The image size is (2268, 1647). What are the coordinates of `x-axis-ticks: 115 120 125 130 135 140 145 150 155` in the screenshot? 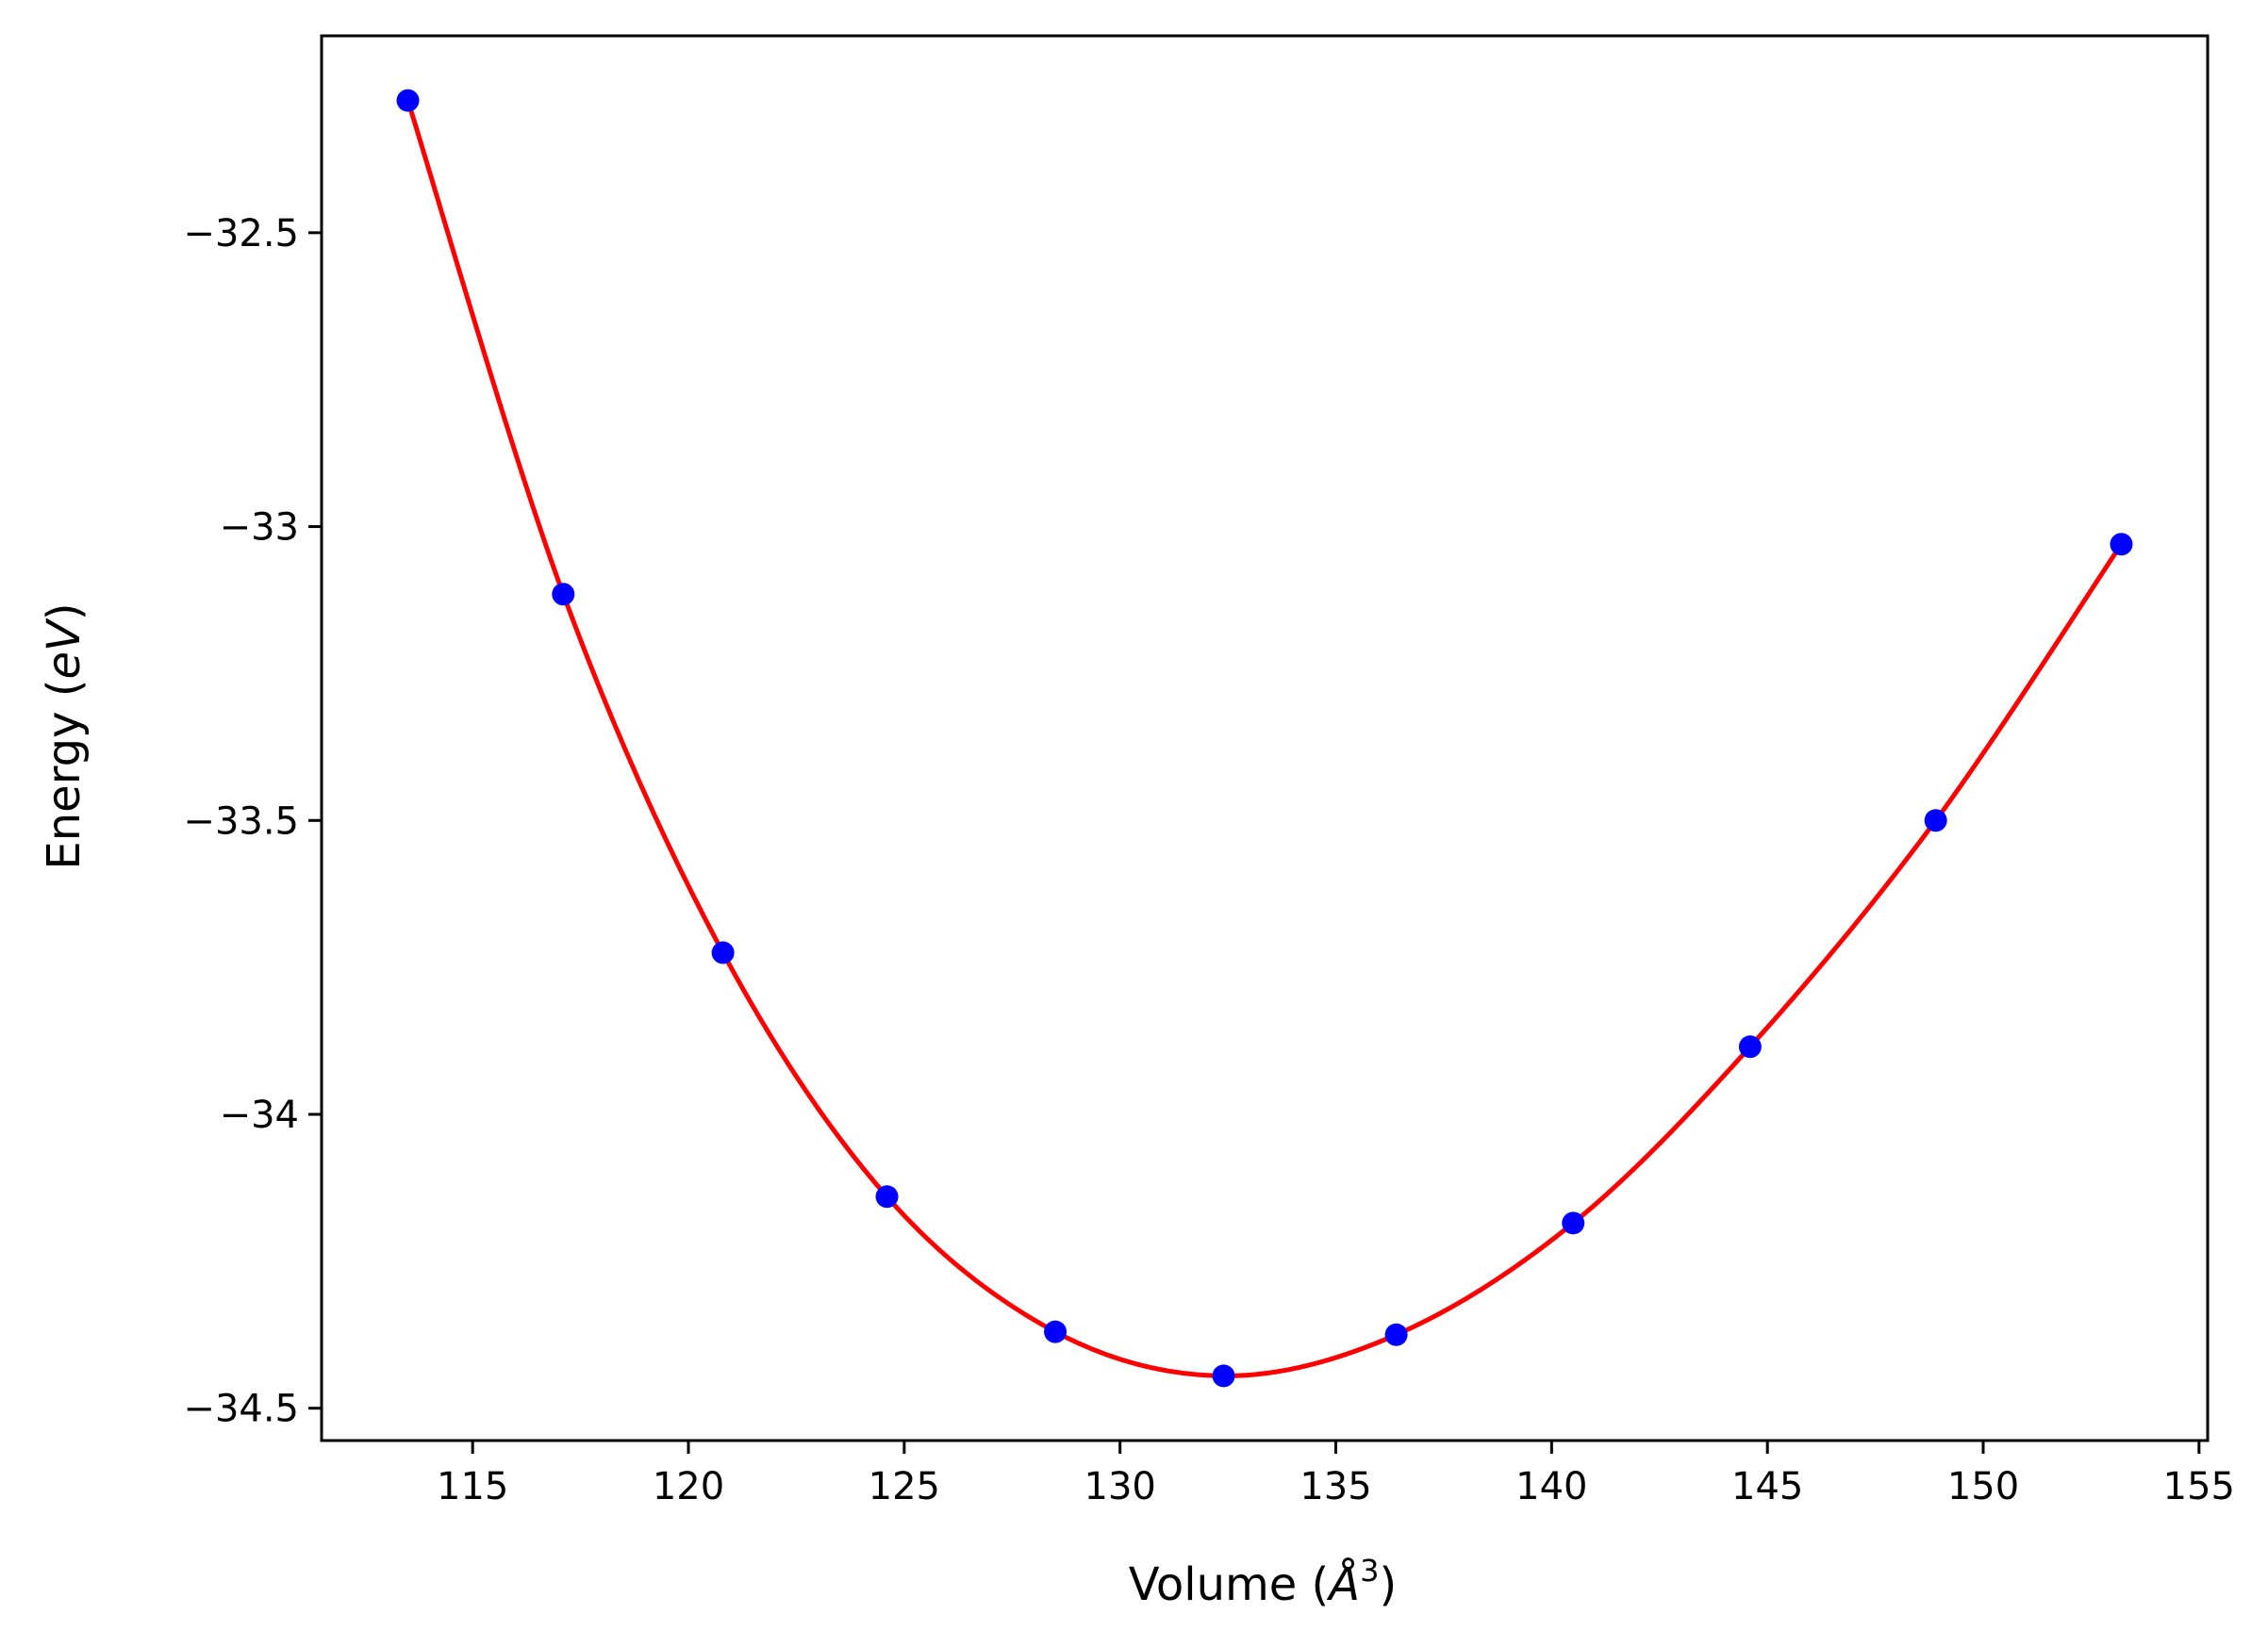 It's located at (1336, 1474).